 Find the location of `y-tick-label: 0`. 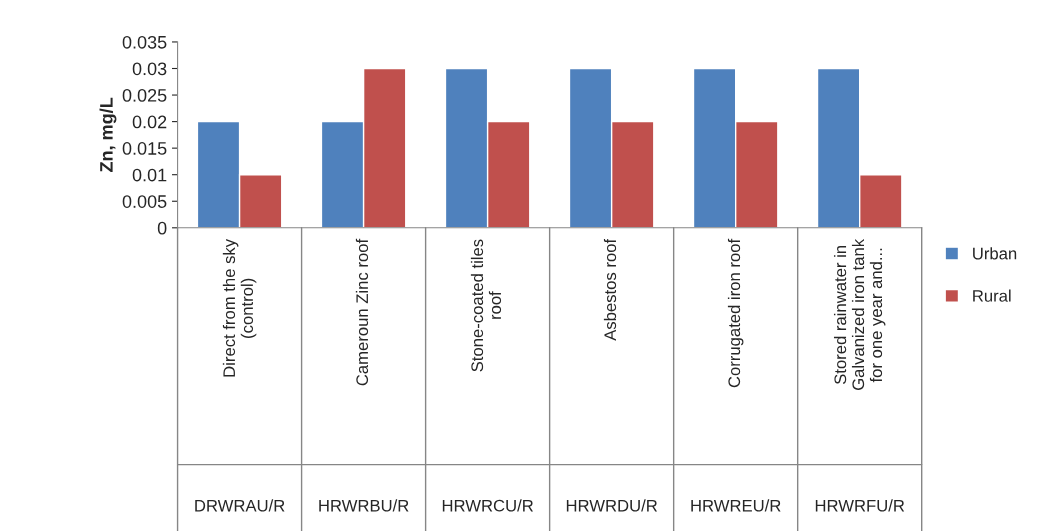

y-tick-label: 0 is located at coordinates (162, 228).